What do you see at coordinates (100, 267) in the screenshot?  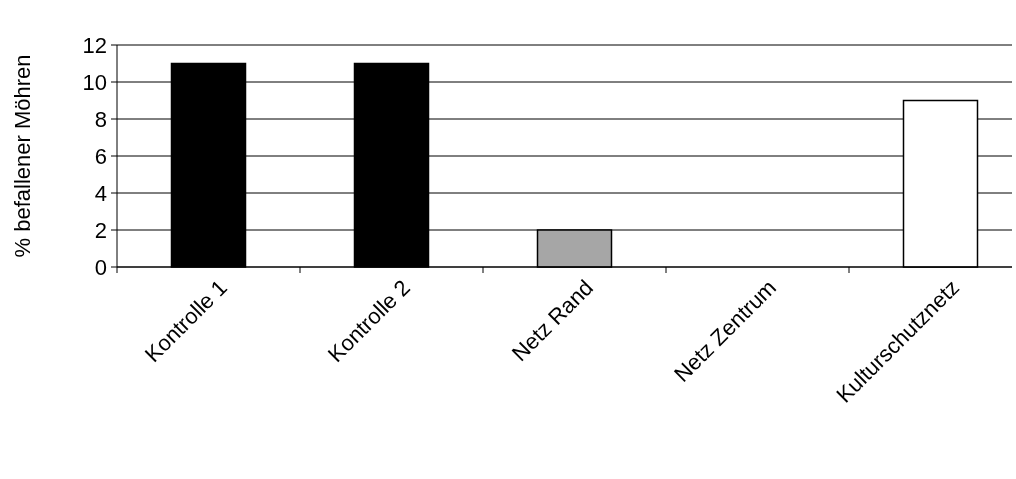 I see `y-tick-label: 0` at bounding box center [100, 267].